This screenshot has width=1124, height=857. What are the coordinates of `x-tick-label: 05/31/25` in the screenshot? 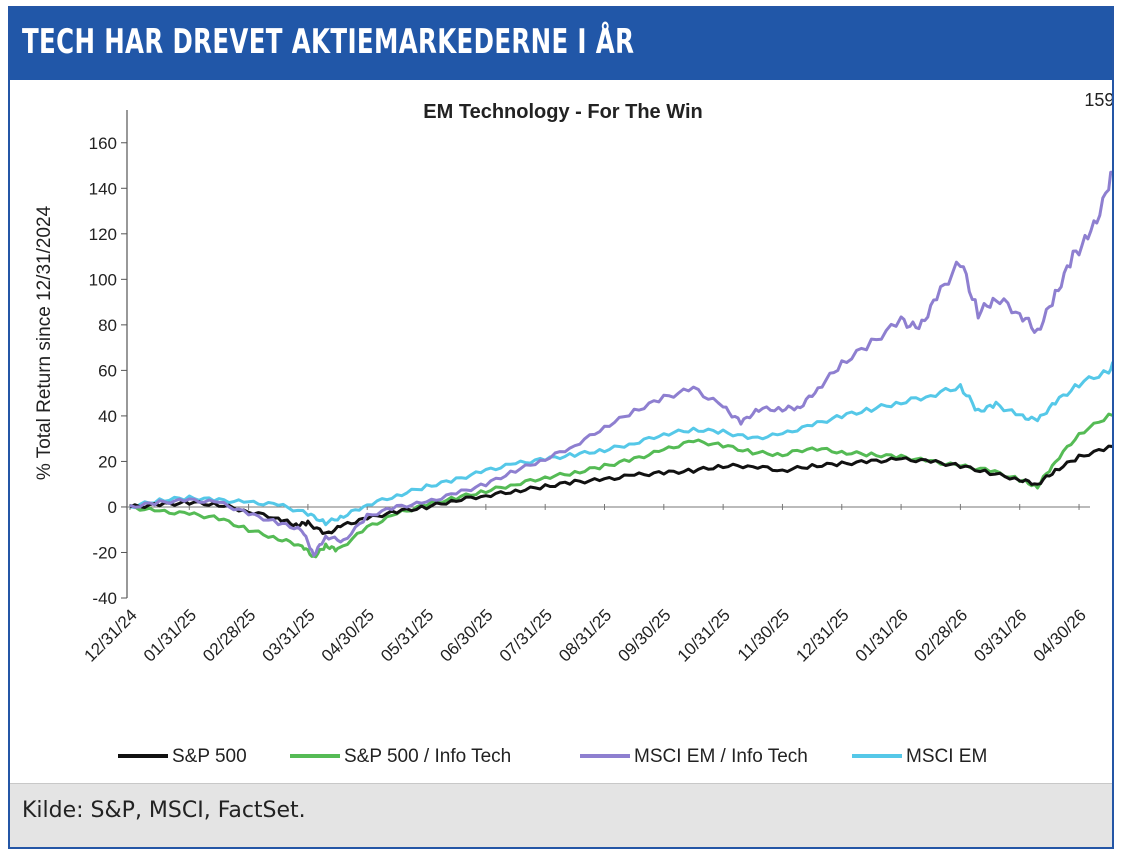 It's located at (407, 635).